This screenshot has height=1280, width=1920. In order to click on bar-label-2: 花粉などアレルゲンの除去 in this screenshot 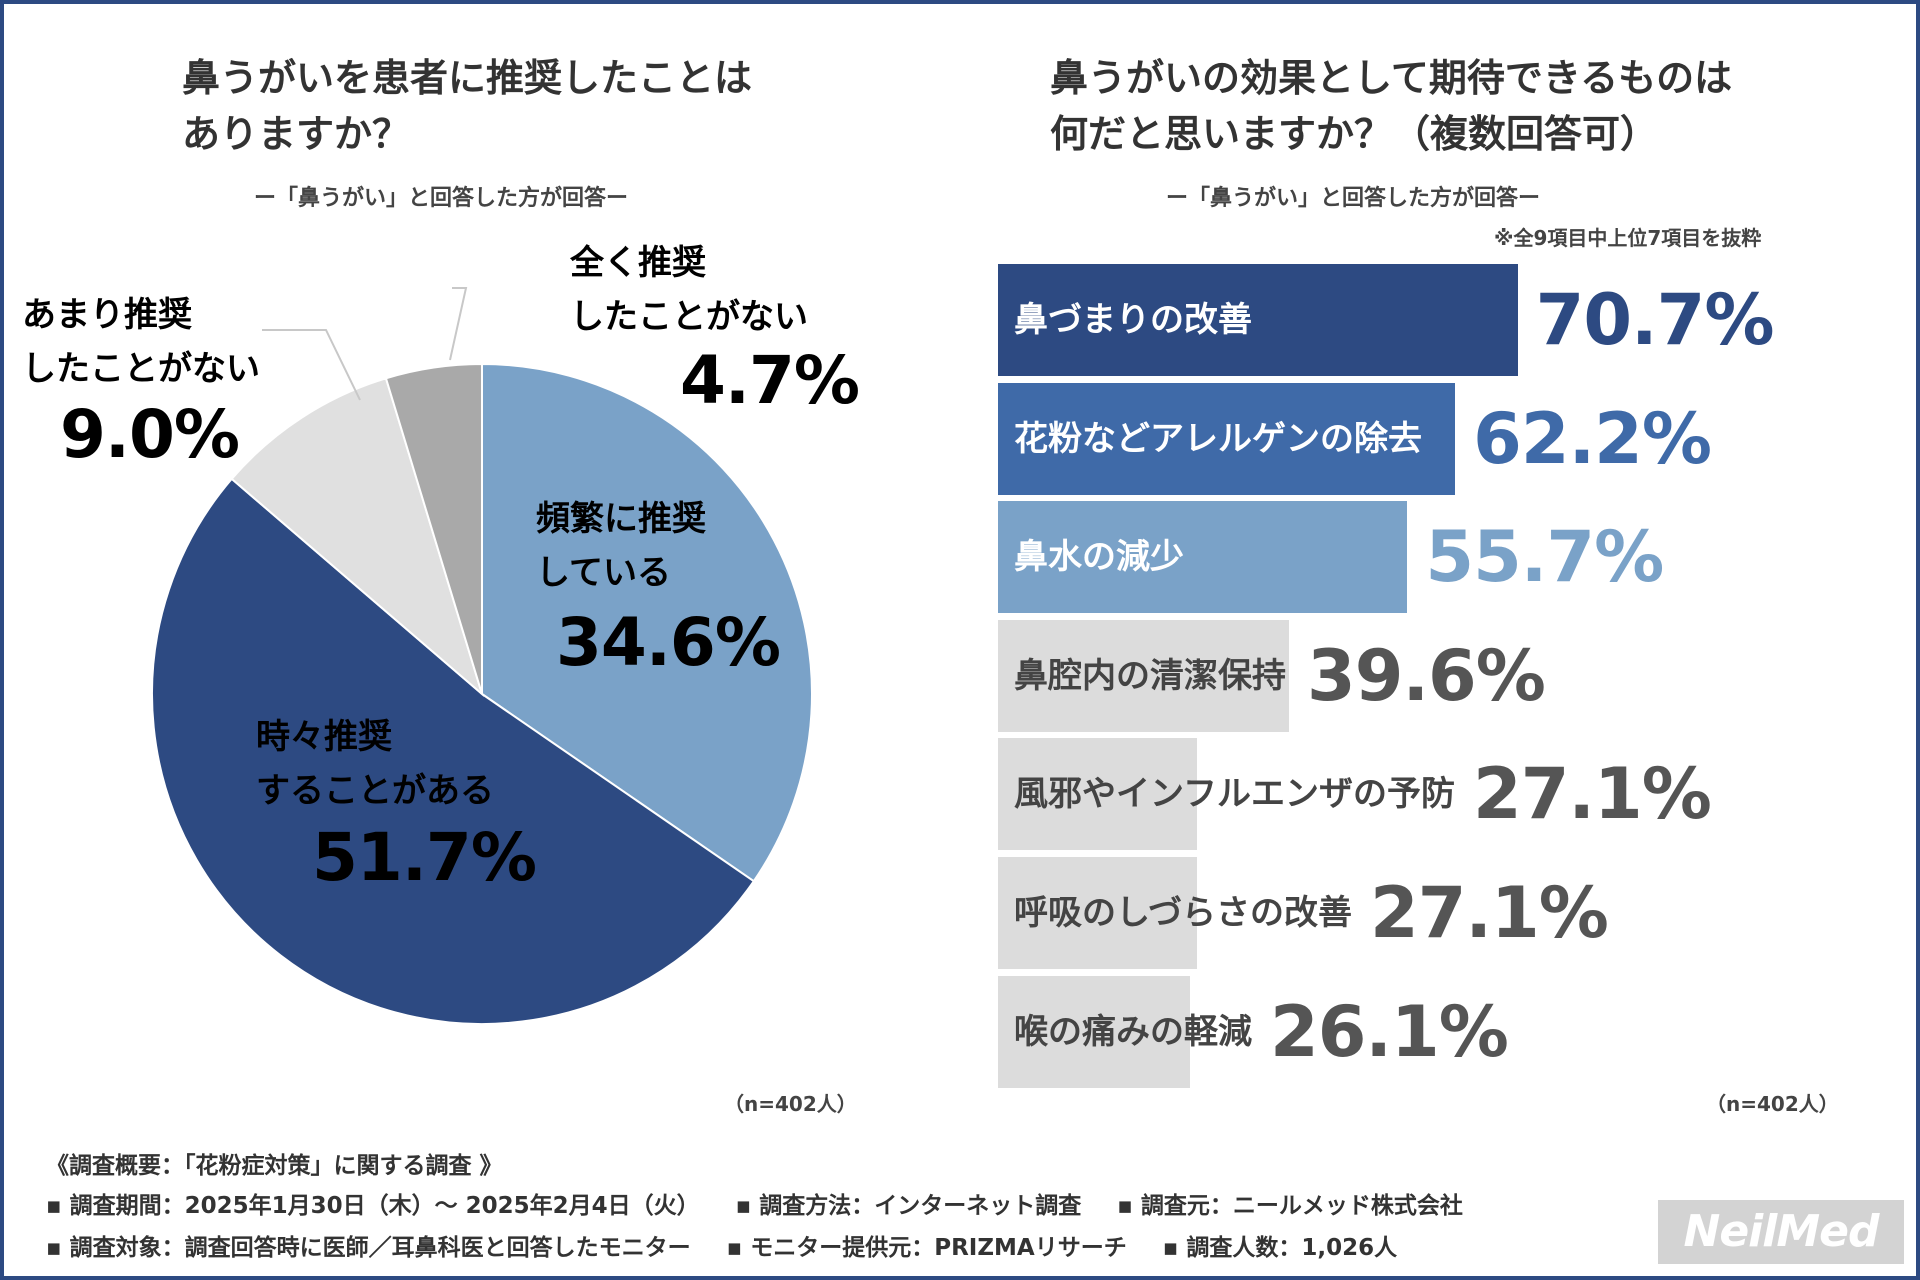, I will do `click(1218, 438)`.